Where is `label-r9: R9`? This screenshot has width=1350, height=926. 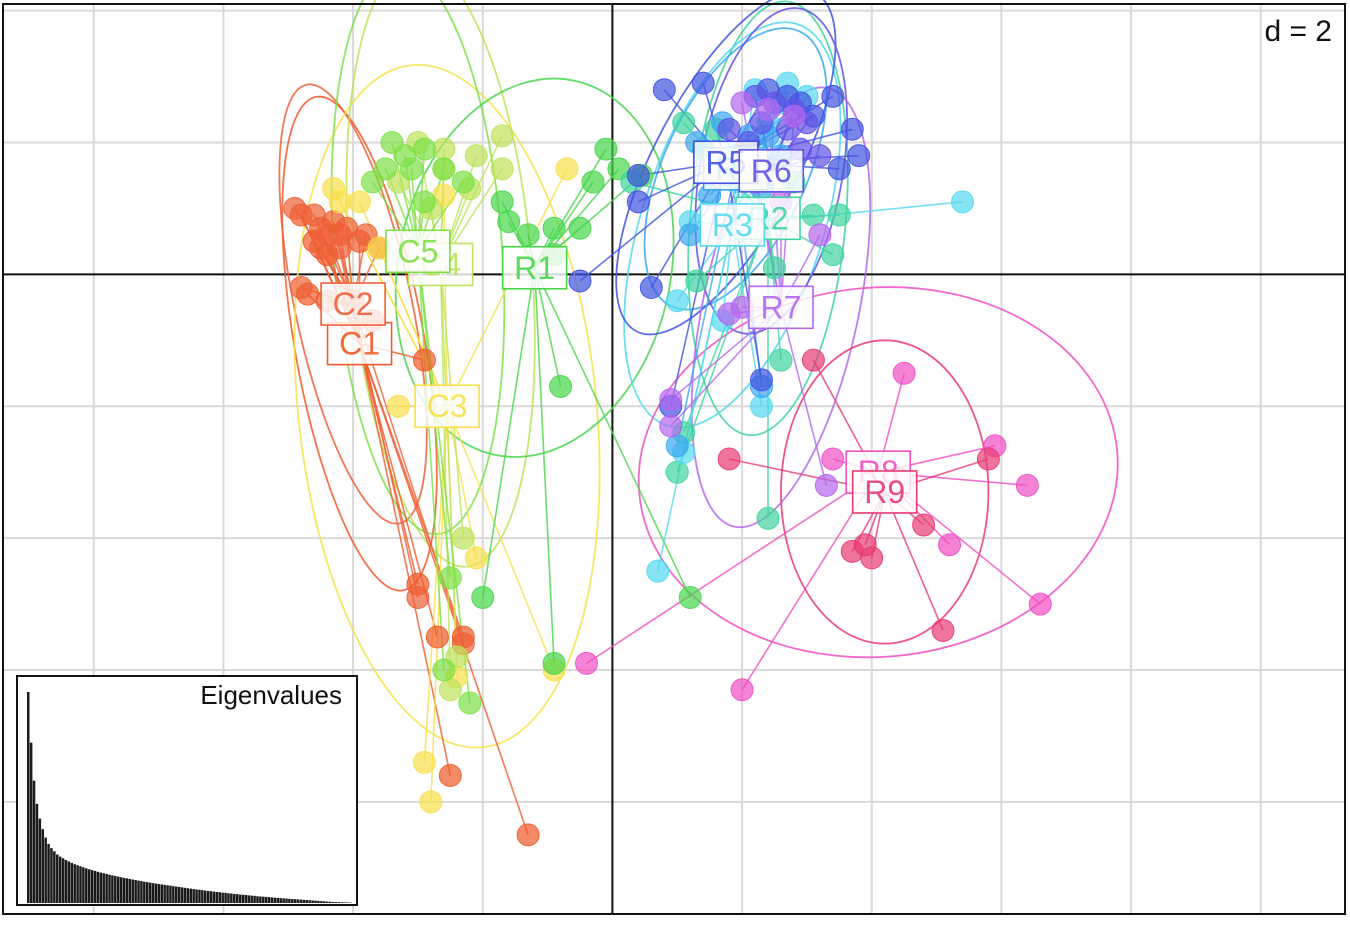 label-r9: R9 is located at coordinates (885, 492).